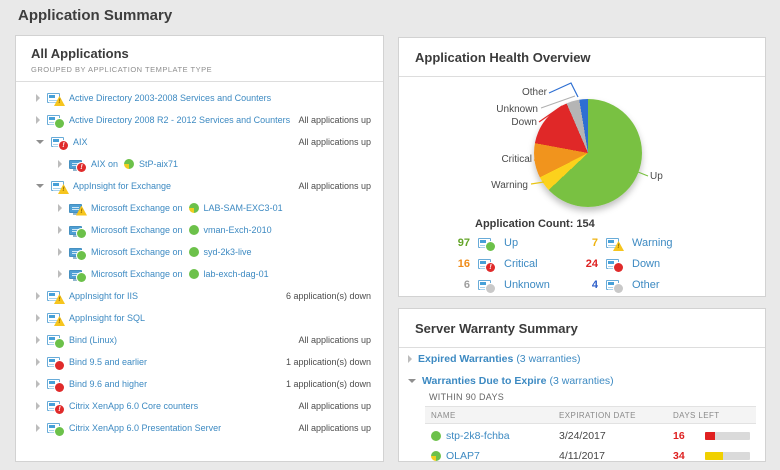 This screenshot has height=470, width=780. Describe the element at coordinates (122, 186) in the screenshot. I see `application-link: AppInsight for Exchange` at that location.